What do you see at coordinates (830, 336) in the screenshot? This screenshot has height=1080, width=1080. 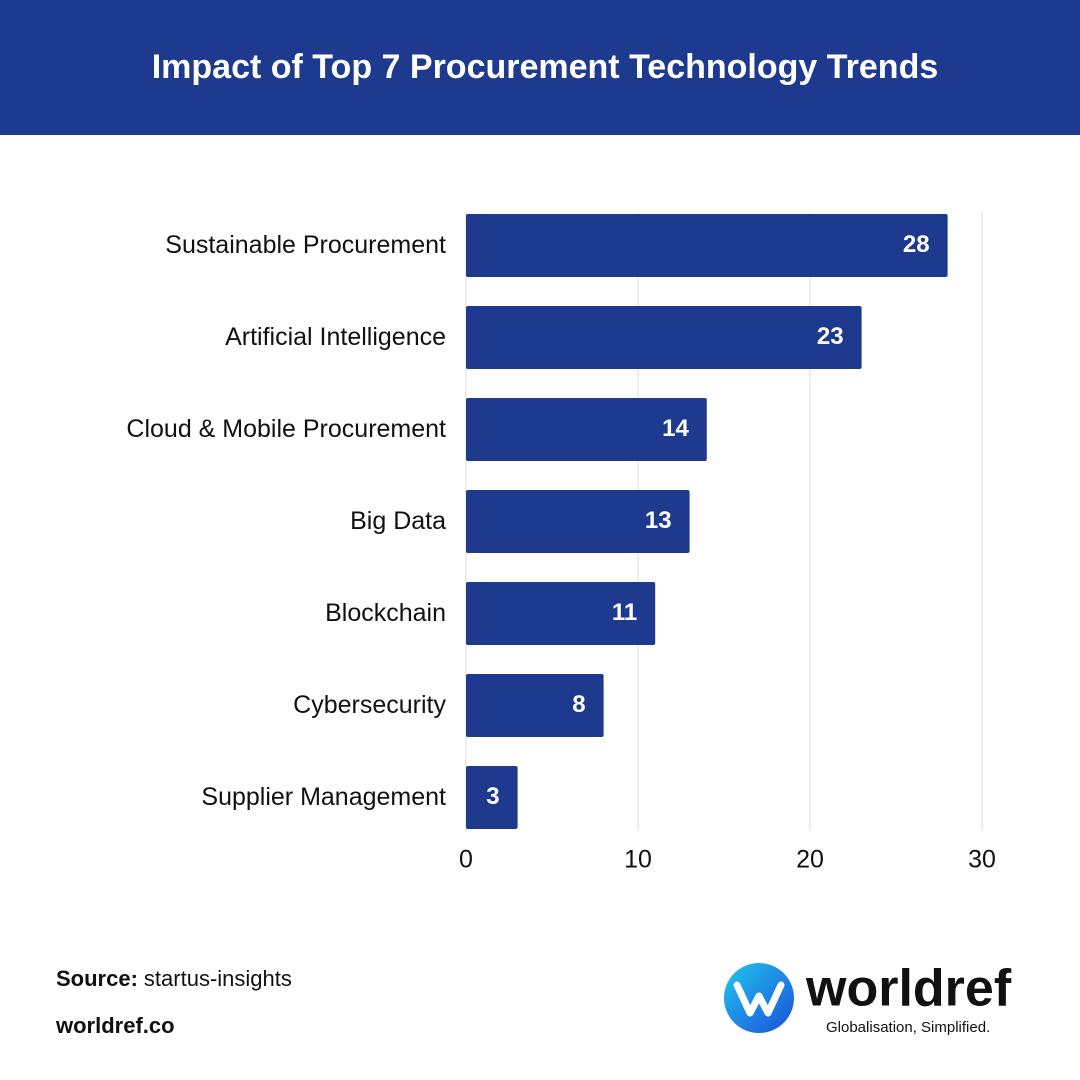 I see `value-label: 23` at bounding box center [830, 336].